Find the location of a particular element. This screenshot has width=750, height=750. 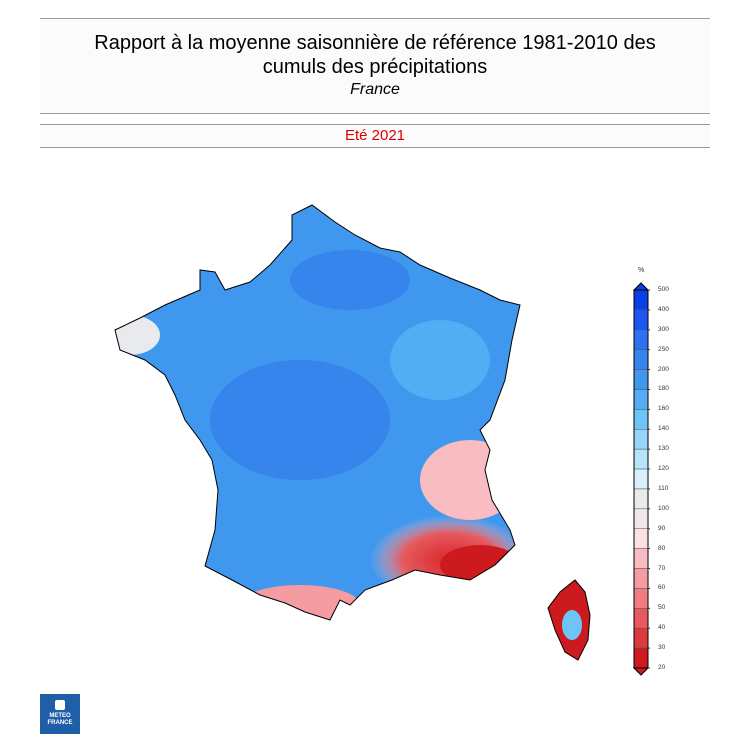

legend-tick-label: 500 is located at coordinates (663, 289).